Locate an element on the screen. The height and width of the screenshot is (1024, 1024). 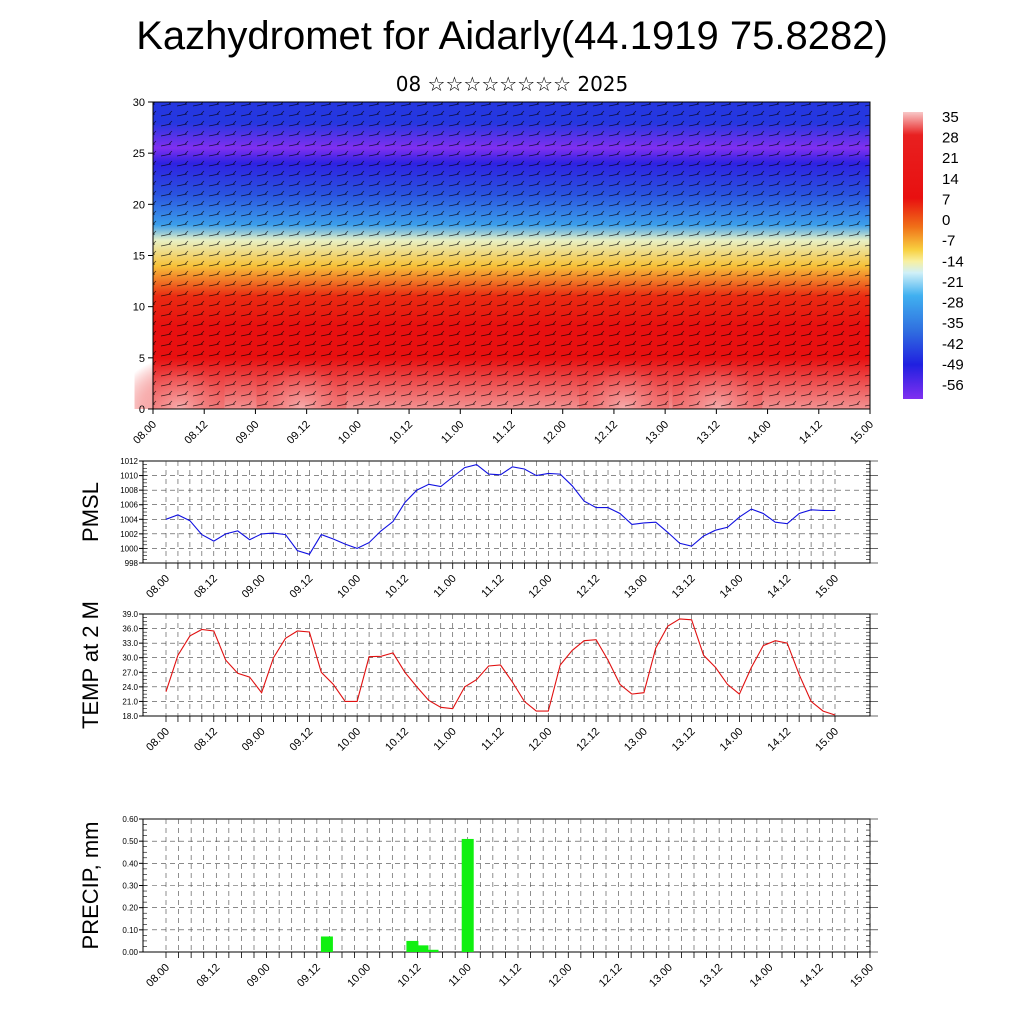
colorbar-label: -56 is located at coordinates (953, 385).